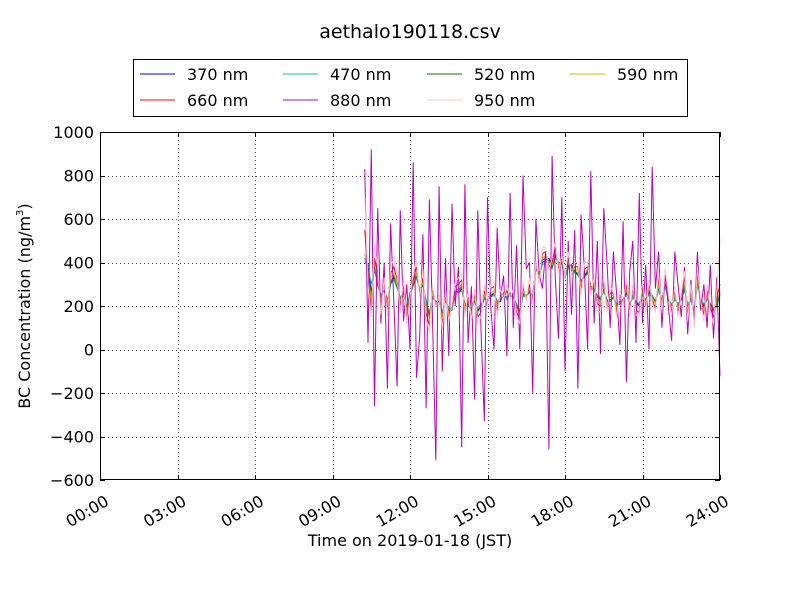  What do you see at coordinates (164, 511) in the screenshot?
I see `x-tick-label: 03:00` at bounding box center [164, 511].